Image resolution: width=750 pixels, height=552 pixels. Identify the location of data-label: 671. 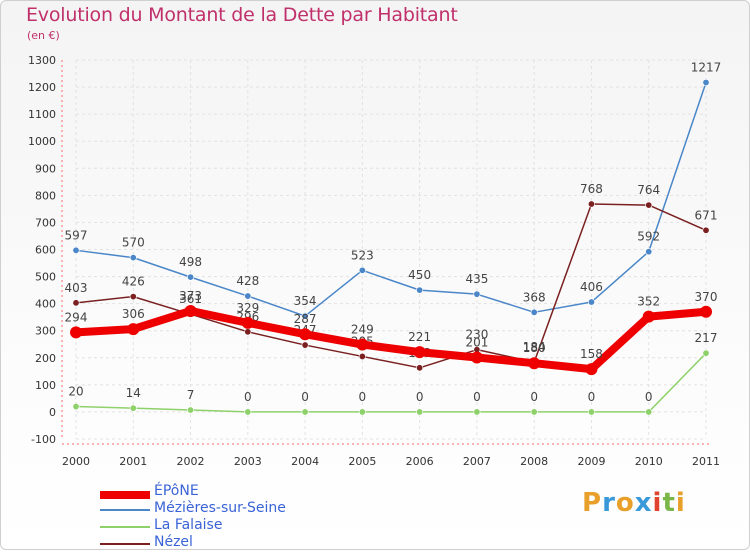
(706, 215).